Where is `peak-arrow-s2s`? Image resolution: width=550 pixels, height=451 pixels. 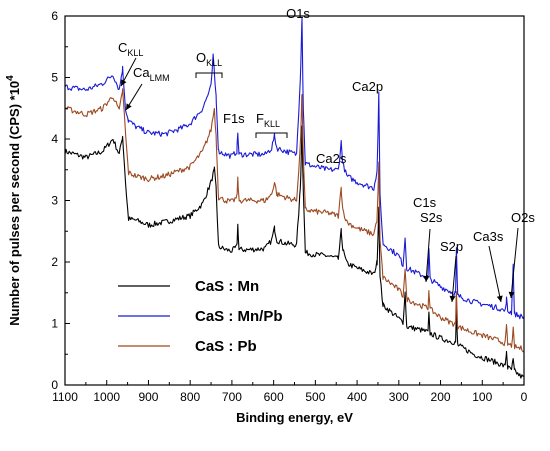
peak-arrow-s2s is located at coordinates (428, 255).